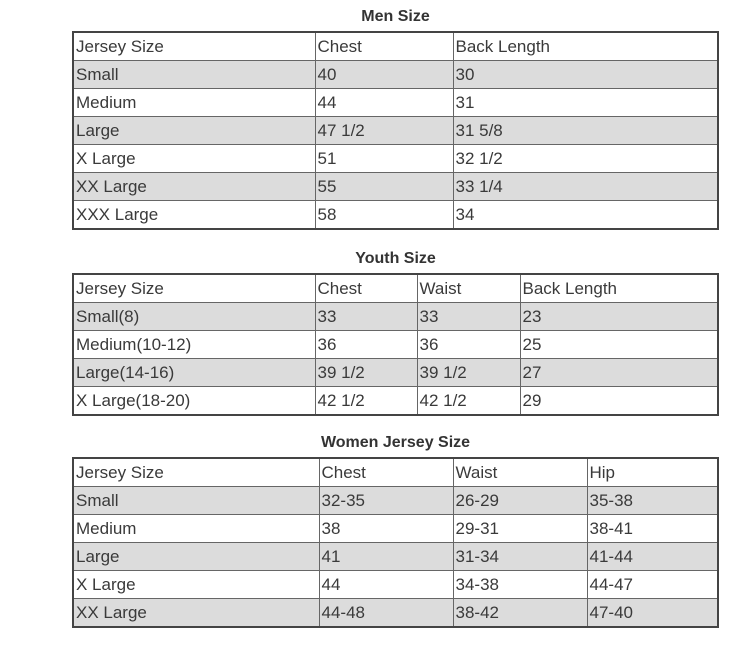 Image resolution: width=750 pixels, height=646 pixels. I want to click on youth-size-title: Youth Size, so click(395, 258).